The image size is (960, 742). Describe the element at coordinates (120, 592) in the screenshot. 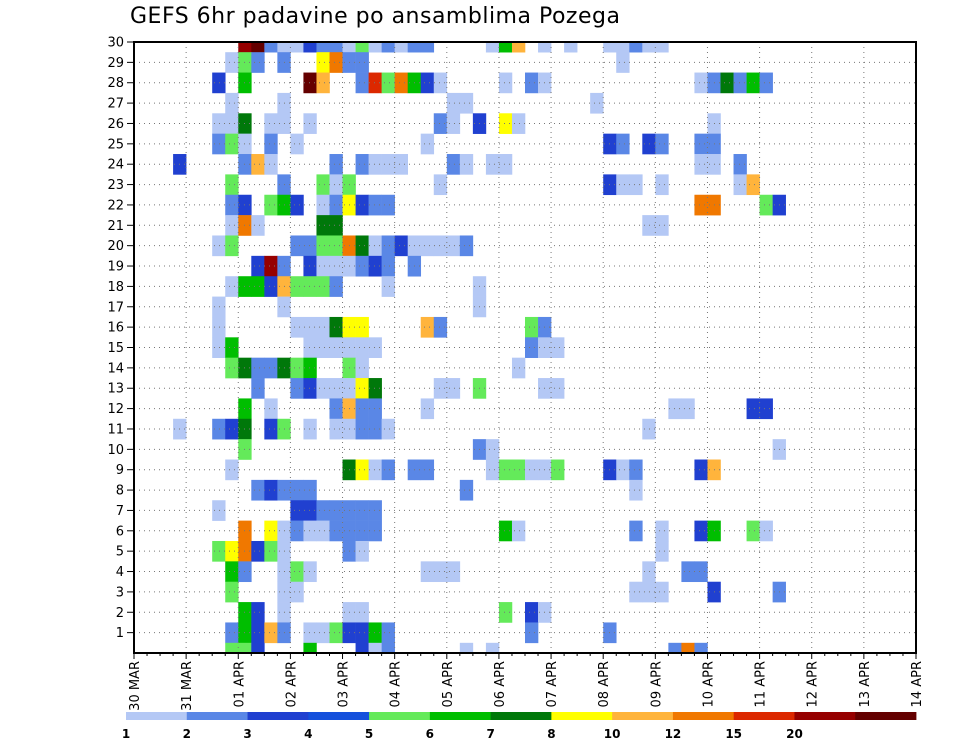

I see `y-tick-label: 3` at that location.